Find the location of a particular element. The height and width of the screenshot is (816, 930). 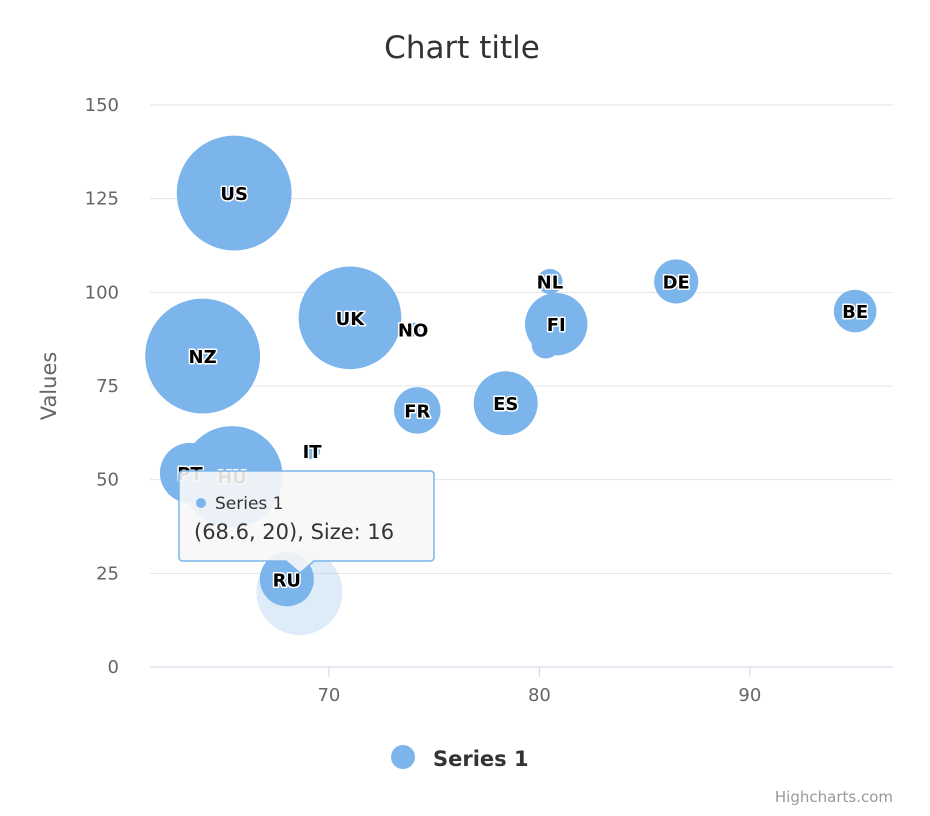

tooltip-box is located at coordinates (306, 522).